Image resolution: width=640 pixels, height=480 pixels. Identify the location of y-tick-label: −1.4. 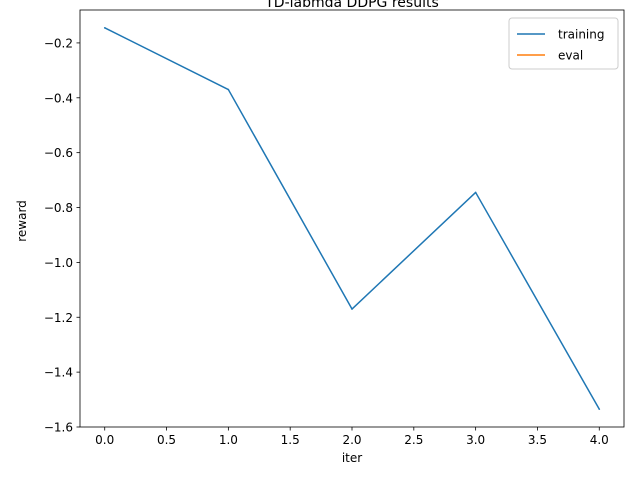
(58, 373).